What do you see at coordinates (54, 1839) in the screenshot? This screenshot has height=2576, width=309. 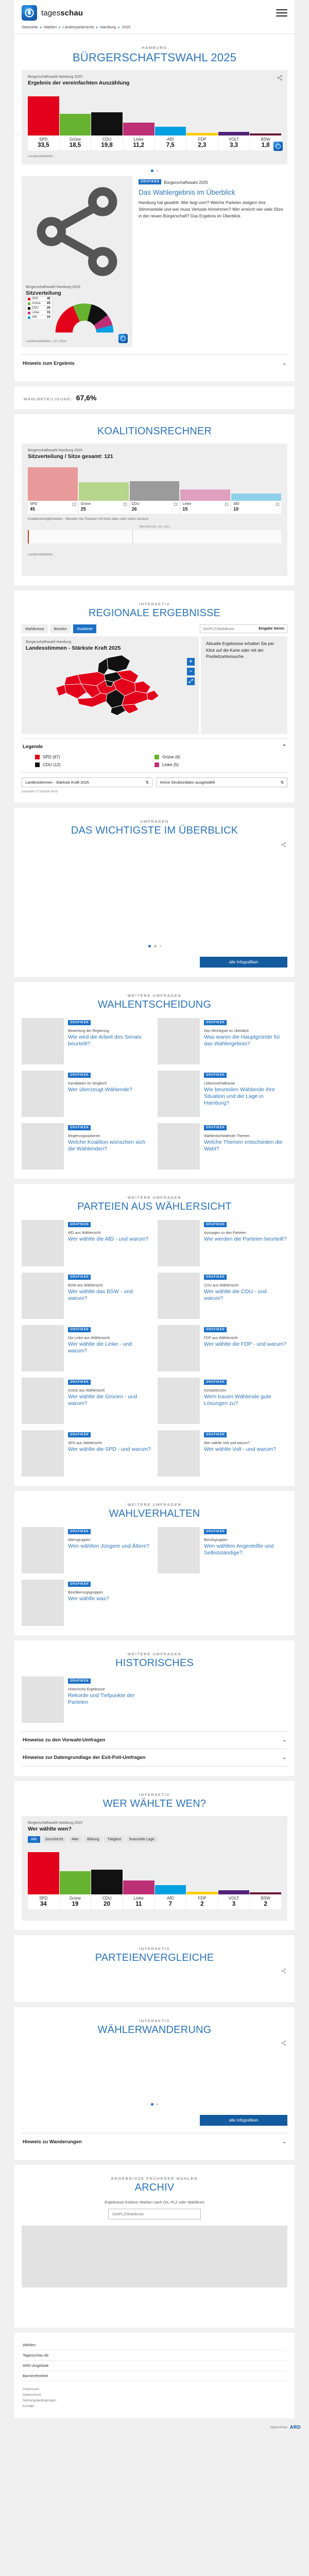 I see `werwen-chip-geschlecht: Geschlecht` at bounding box center [54, 1839].